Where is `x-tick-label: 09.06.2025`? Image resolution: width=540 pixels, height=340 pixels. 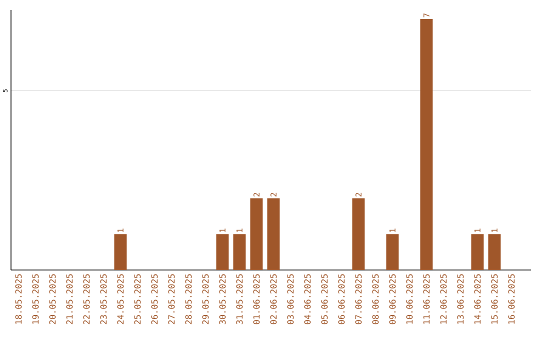
x-tick-label: 09.06.2025 is located at coordinates (392, 299).